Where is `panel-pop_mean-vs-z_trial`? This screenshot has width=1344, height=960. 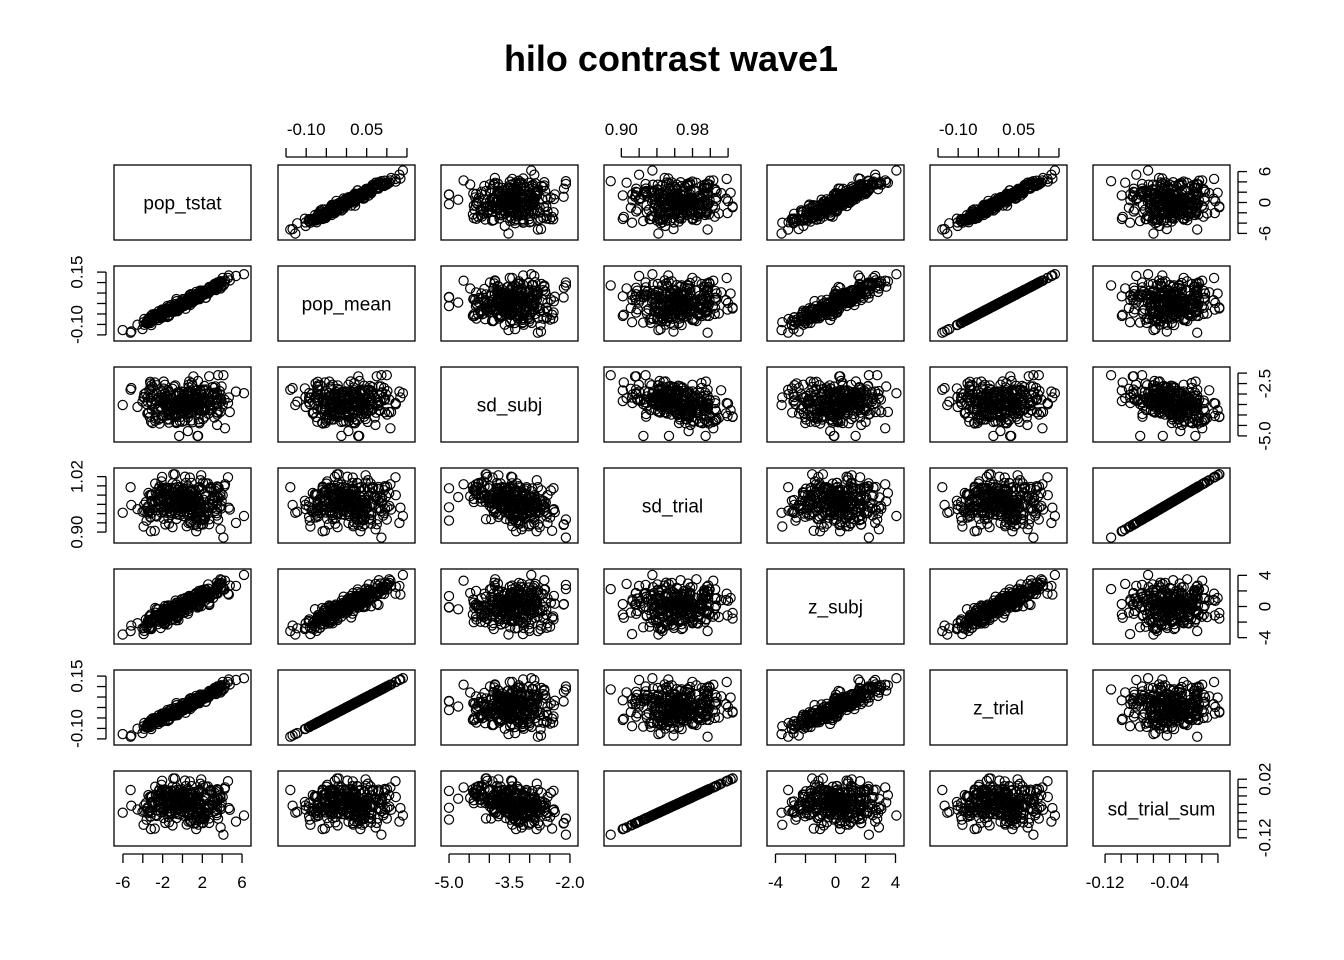 panel-pop_mean-vs-z_trial is located at coordinates (998, 303).